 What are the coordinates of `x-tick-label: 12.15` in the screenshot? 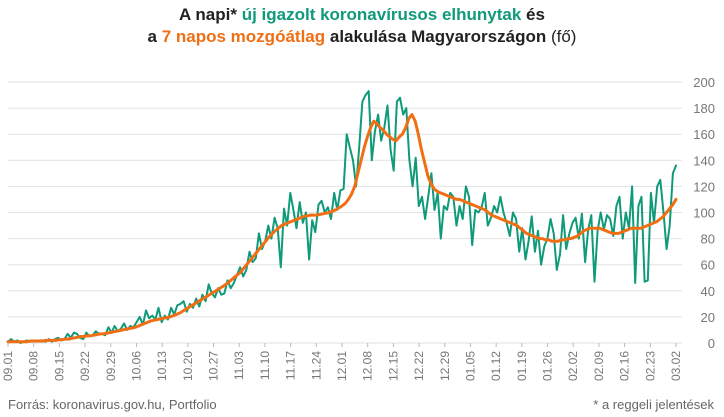 It's located at (393, 366).